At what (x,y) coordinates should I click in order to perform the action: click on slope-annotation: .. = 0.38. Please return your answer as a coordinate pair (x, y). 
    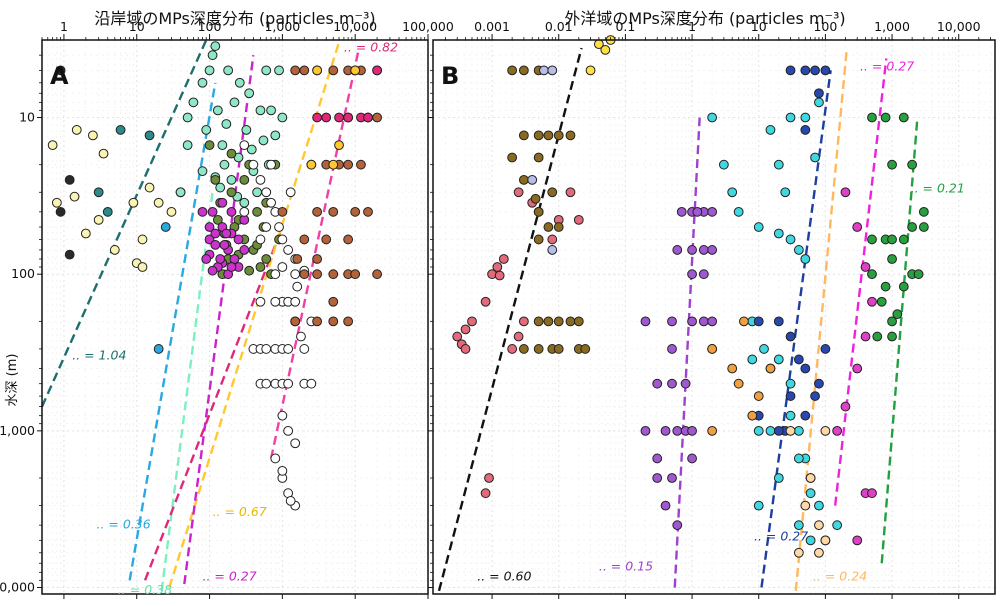
    Looking at the image, I should click on (145, 589).